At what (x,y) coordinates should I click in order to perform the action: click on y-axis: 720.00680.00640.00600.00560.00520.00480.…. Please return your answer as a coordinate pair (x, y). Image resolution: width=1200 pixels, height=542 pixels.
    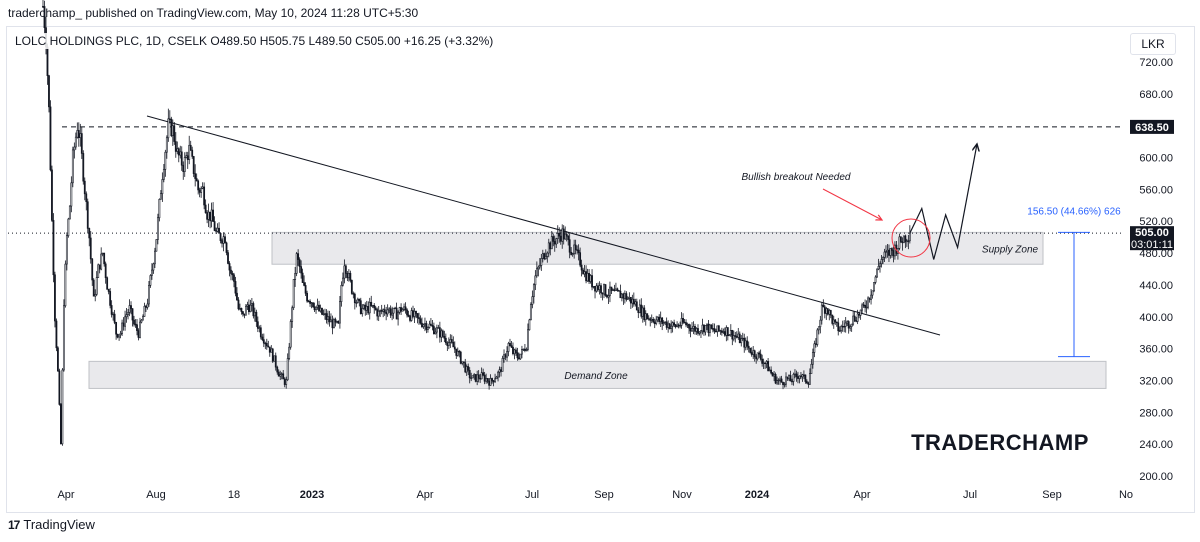
    Looking at the image, I should click on (1156, 270).